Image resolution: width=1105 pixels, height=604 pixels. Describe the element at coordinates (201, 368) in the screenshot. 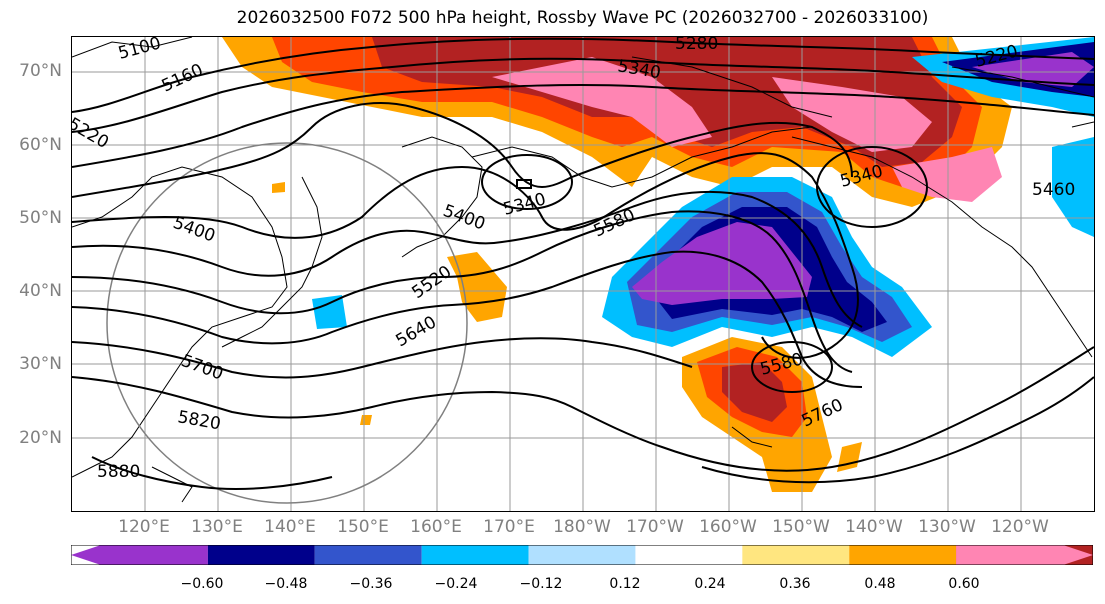

I see `contour-label-5700: 5700` at that location.